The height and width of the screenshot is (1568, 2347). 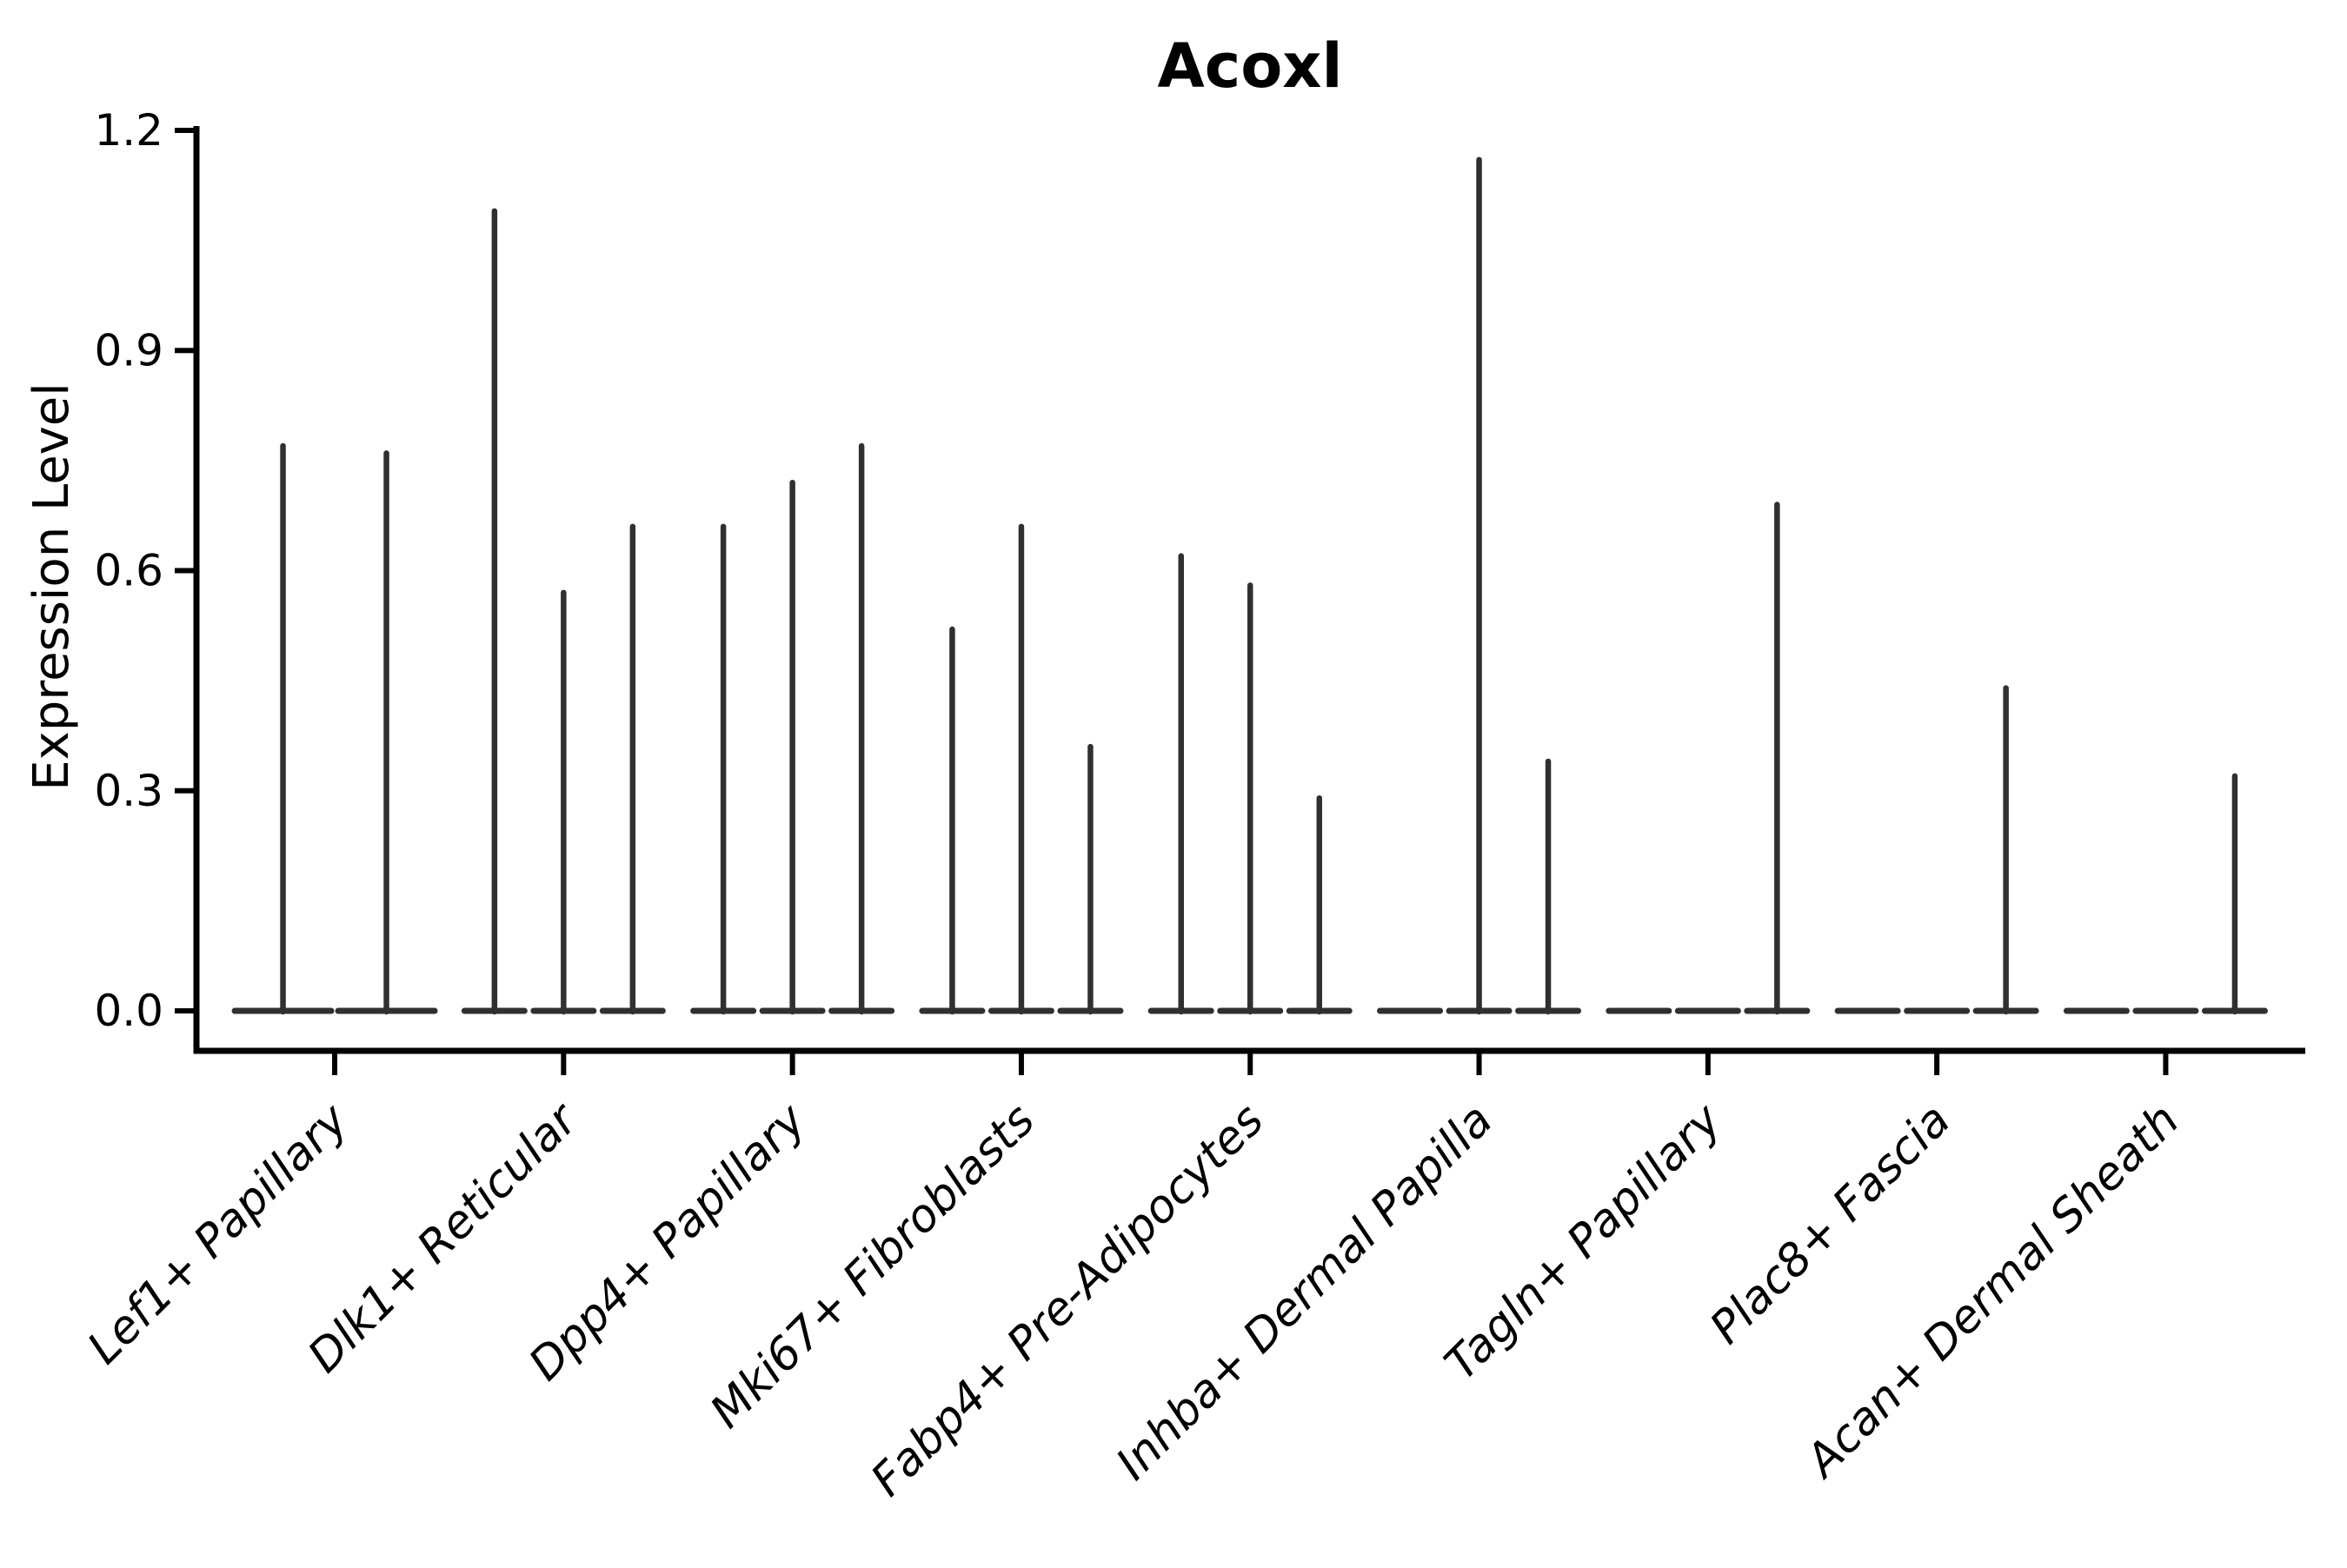 I want to click on y-axis-label: Expression Level, so click(x=51, y=586).